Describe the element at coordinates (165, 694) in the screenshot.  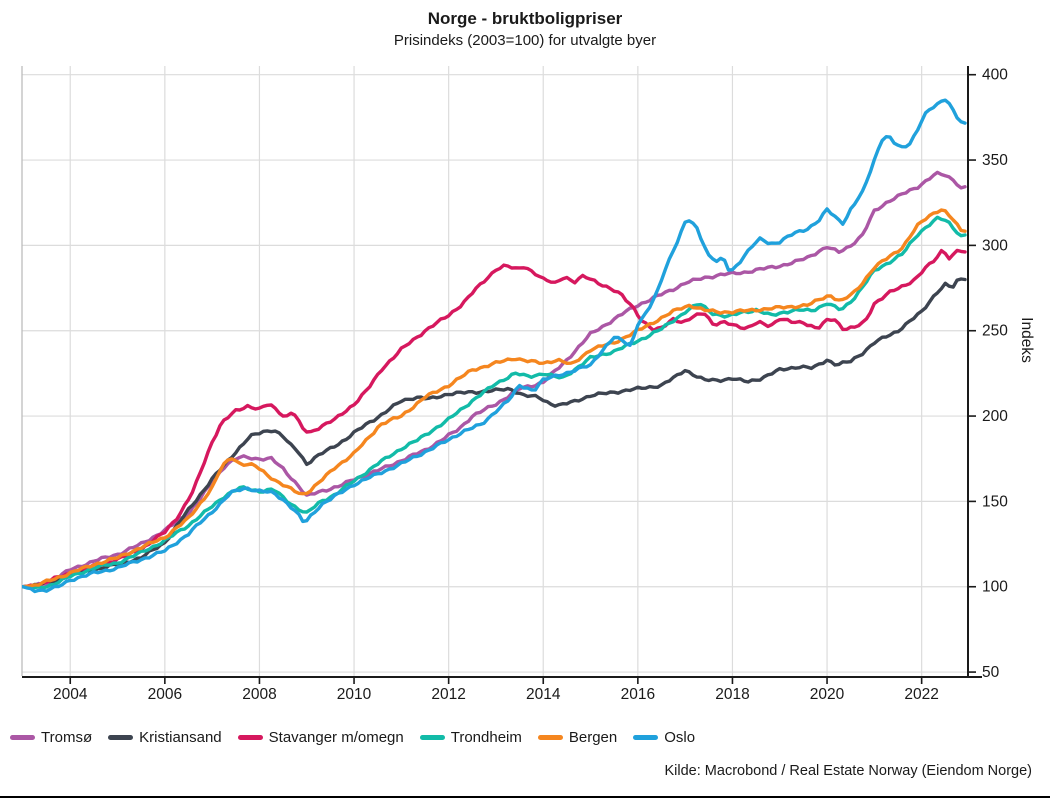
I see `x-tick-label: 2006` at that location.